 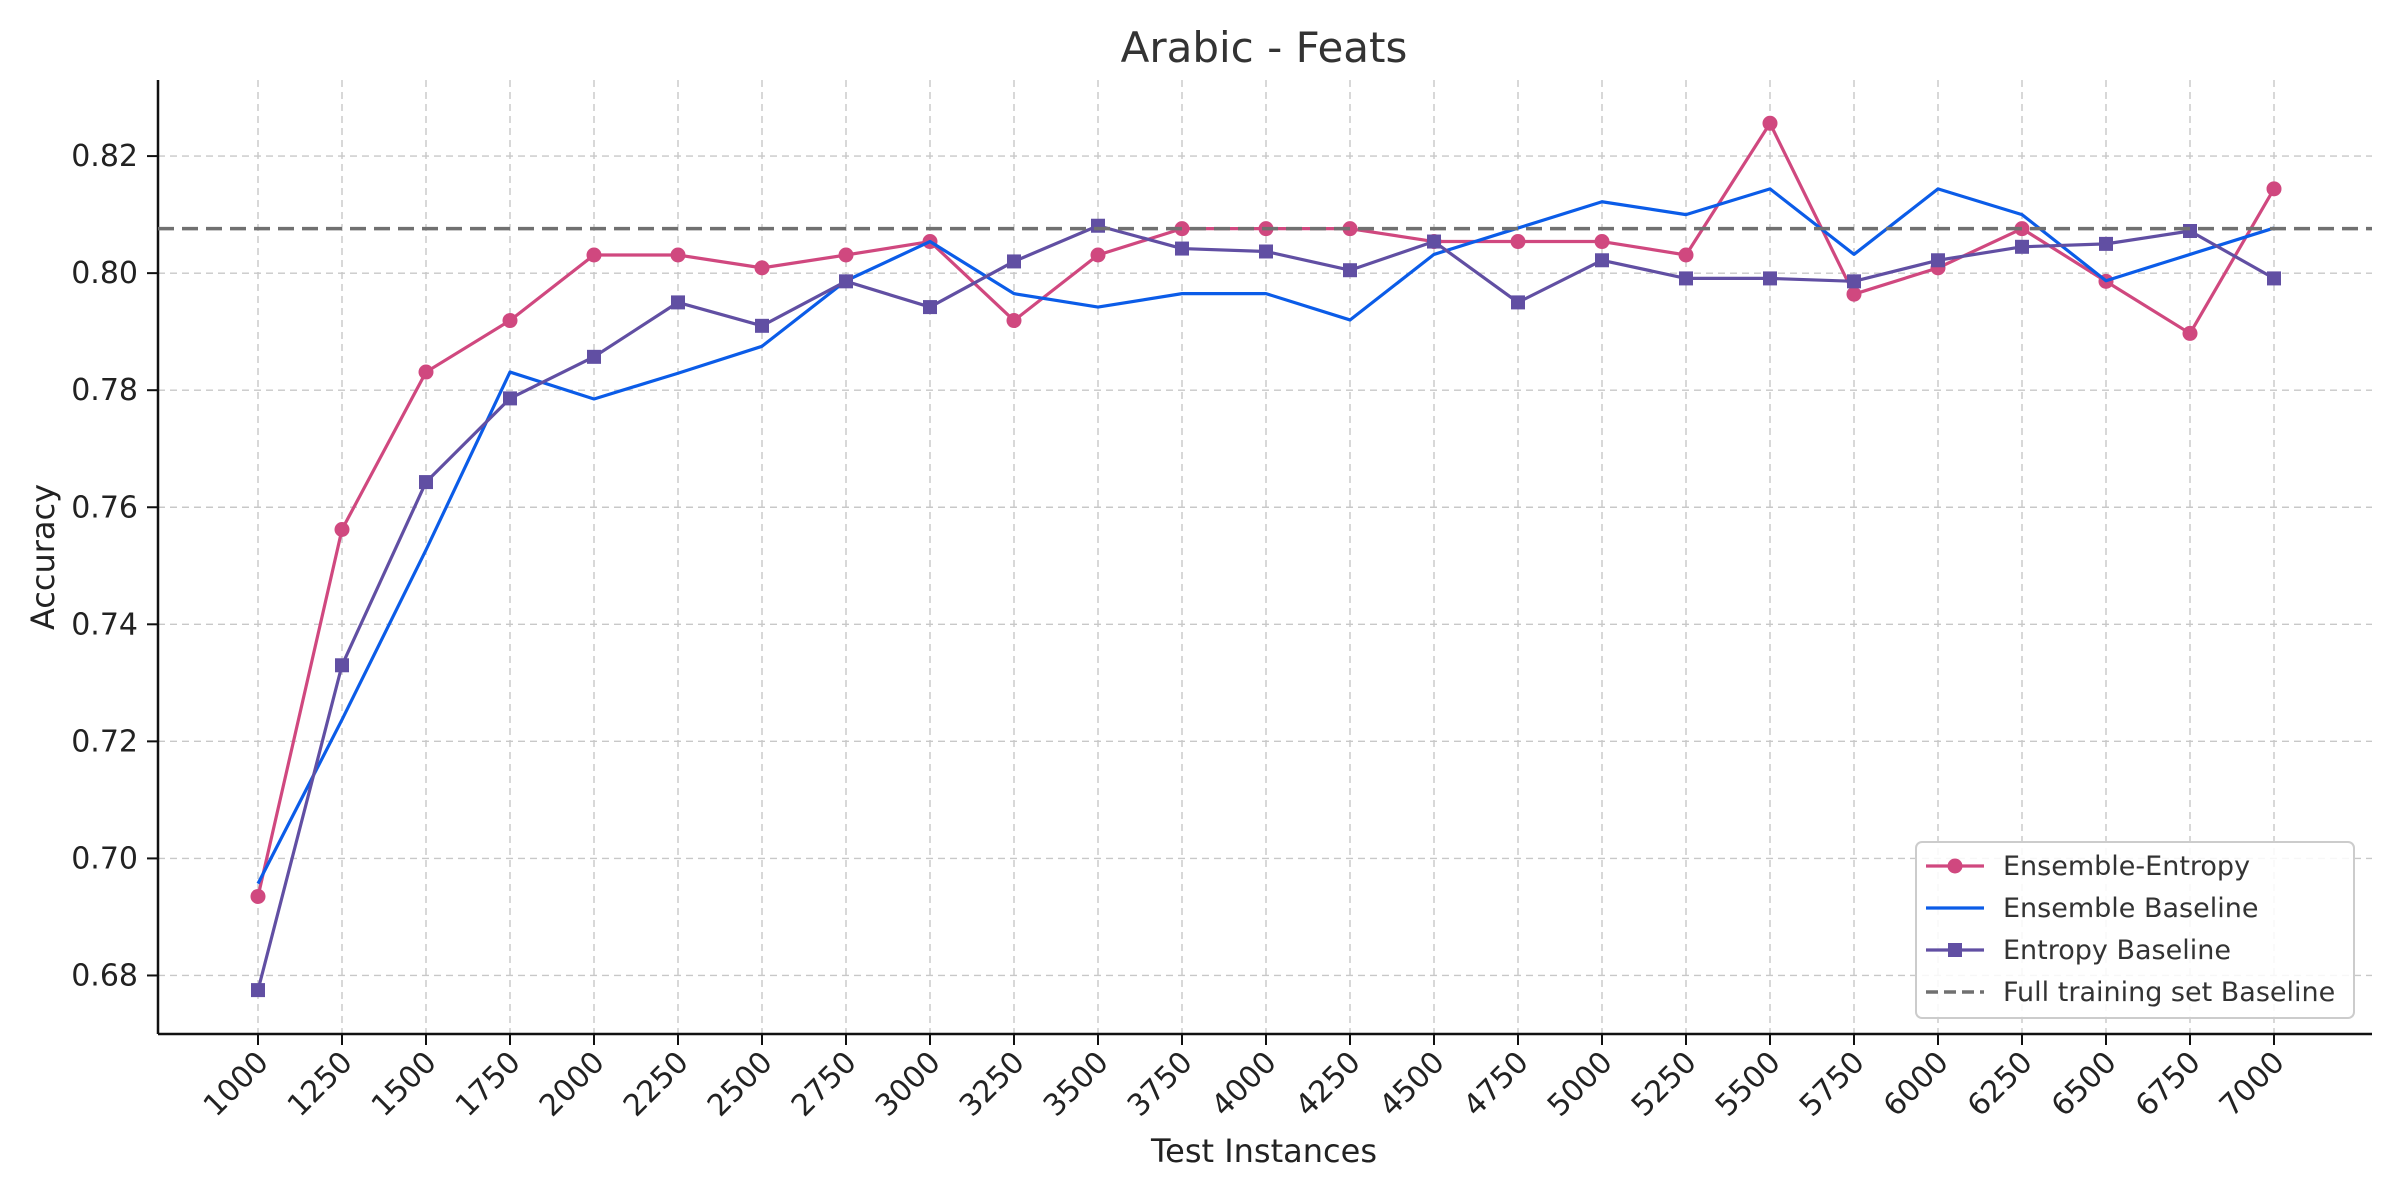 I want to click on legend-item-ensemble-baseline: Ensemble Baseline, so click(x=2092, y=908).